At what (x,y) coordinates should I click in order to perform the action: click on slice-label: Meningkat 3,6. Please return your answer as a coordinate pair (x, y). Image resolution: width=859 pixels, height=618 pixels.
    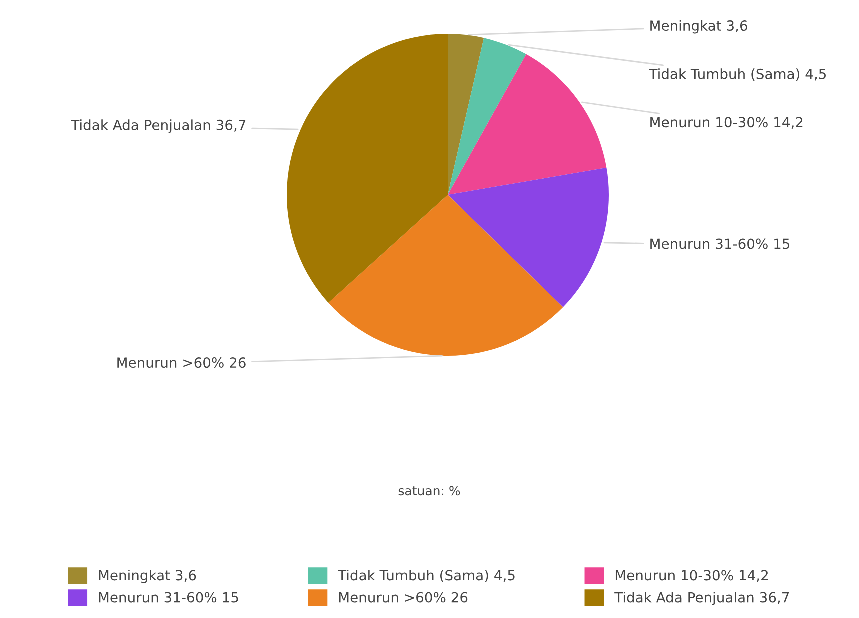
    Looking at the image, I should click on (699, 27).